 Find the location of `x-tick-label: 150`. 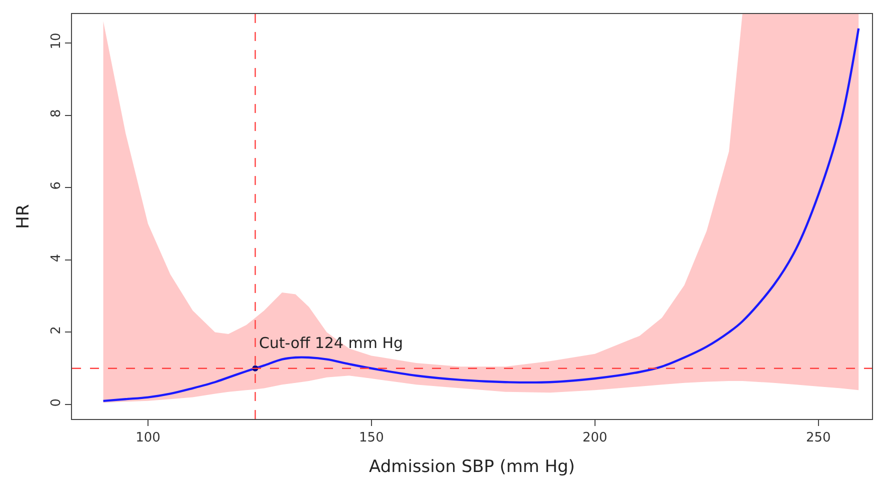

x-tick-label: 150 is located at coordinates (371, 438).